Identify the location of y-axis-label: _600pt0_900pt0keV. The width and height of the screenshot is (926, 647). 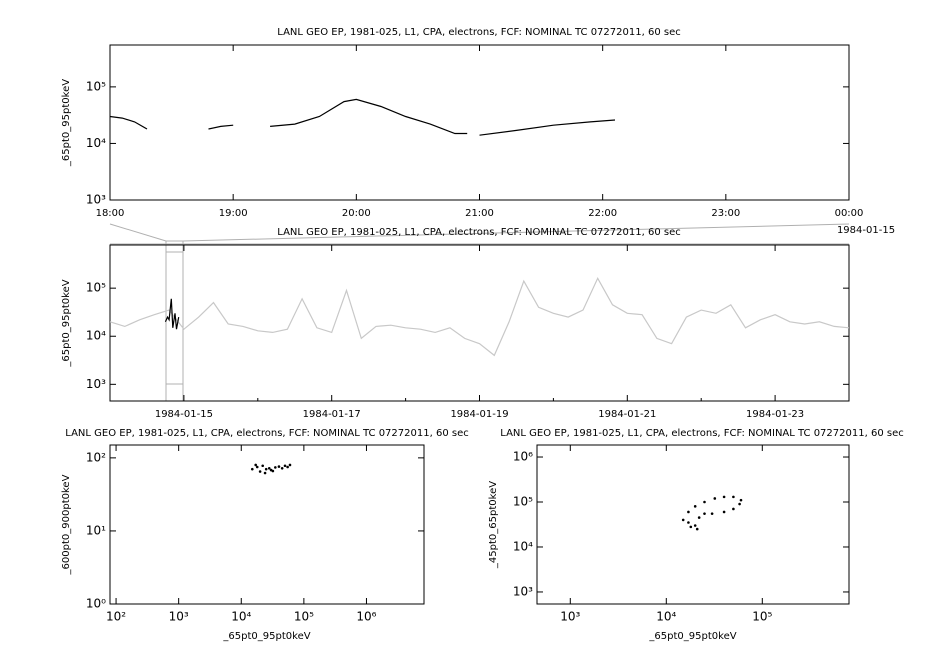
(66, 524).